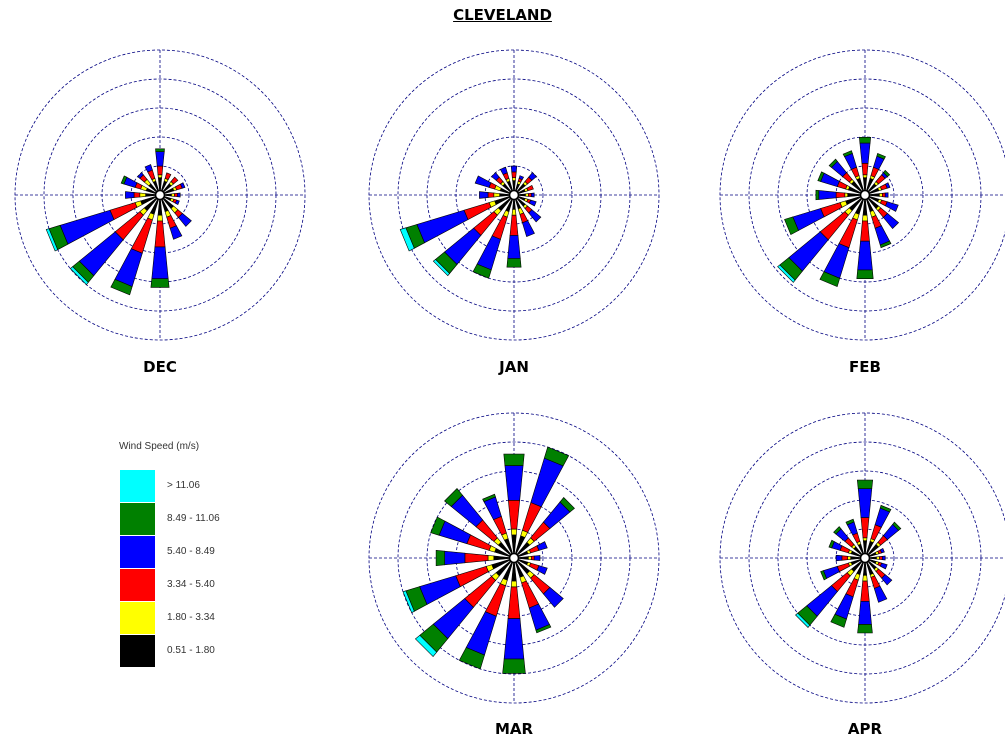  What do you see at coordinates (882, 550) in the screenshot?
I see `petal-apr-ene-bin4` at bounding box center [882, 550].